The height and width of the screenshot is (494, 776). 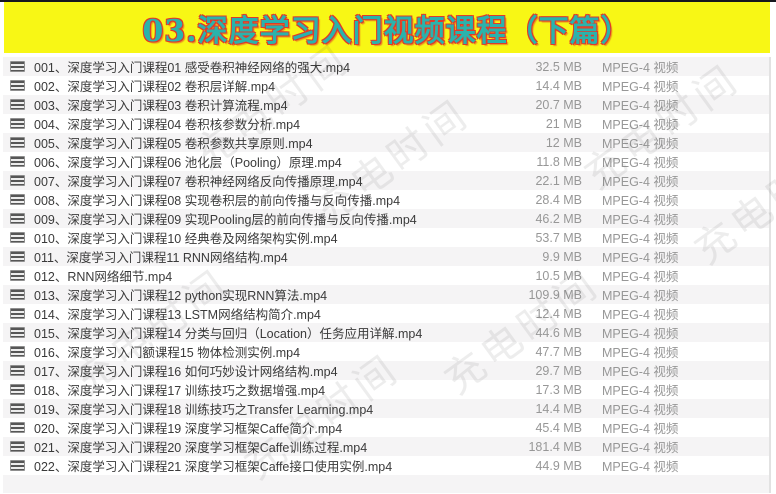 I want to click on file-name: 011、深度学习入门课程11 RNN网络结构.mp4, so click(x=161, y=258).